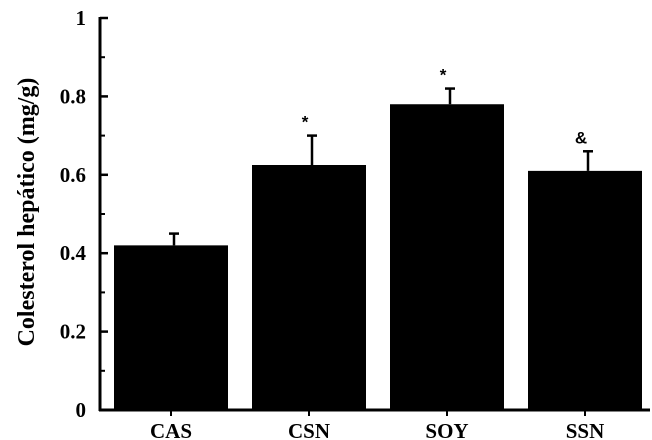 The width and height of the screenshot is (652, 440). Describe the element at coordinates (27, 212) in the screenshot. I see `y-axis-title: Colesterol hepático (mg/g)` at that location.